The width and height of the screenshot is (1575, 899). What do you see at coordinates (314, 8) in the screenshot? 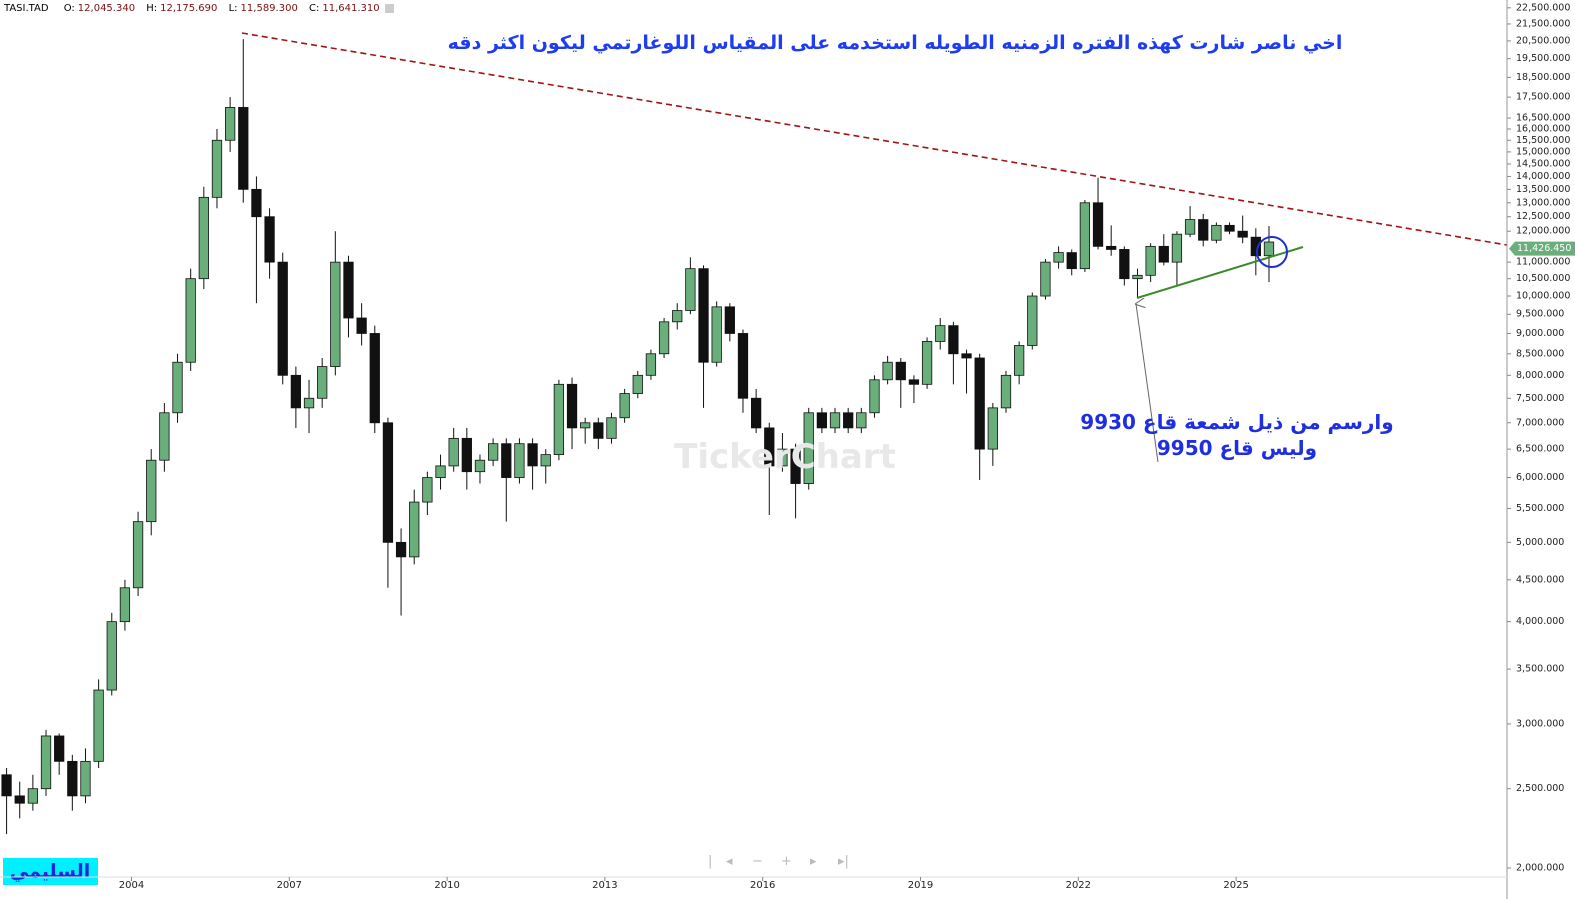
I see `label: C:` at bounding box center [314, 8].